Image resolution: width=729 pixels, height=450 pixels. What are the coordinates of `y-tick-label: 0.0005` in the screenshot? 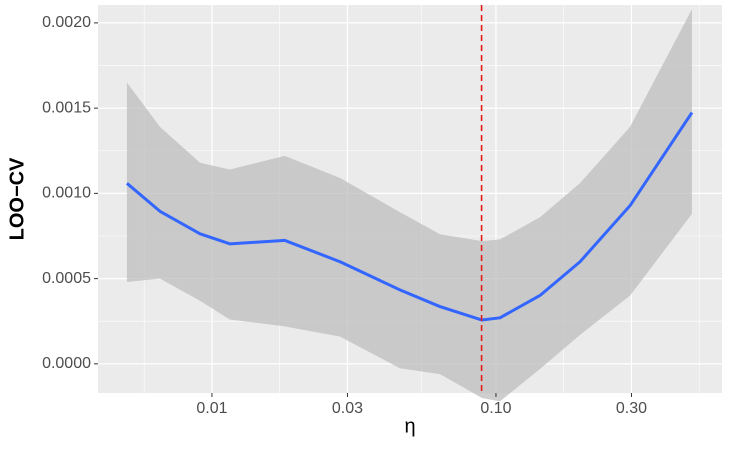 It's located at (66, 278).